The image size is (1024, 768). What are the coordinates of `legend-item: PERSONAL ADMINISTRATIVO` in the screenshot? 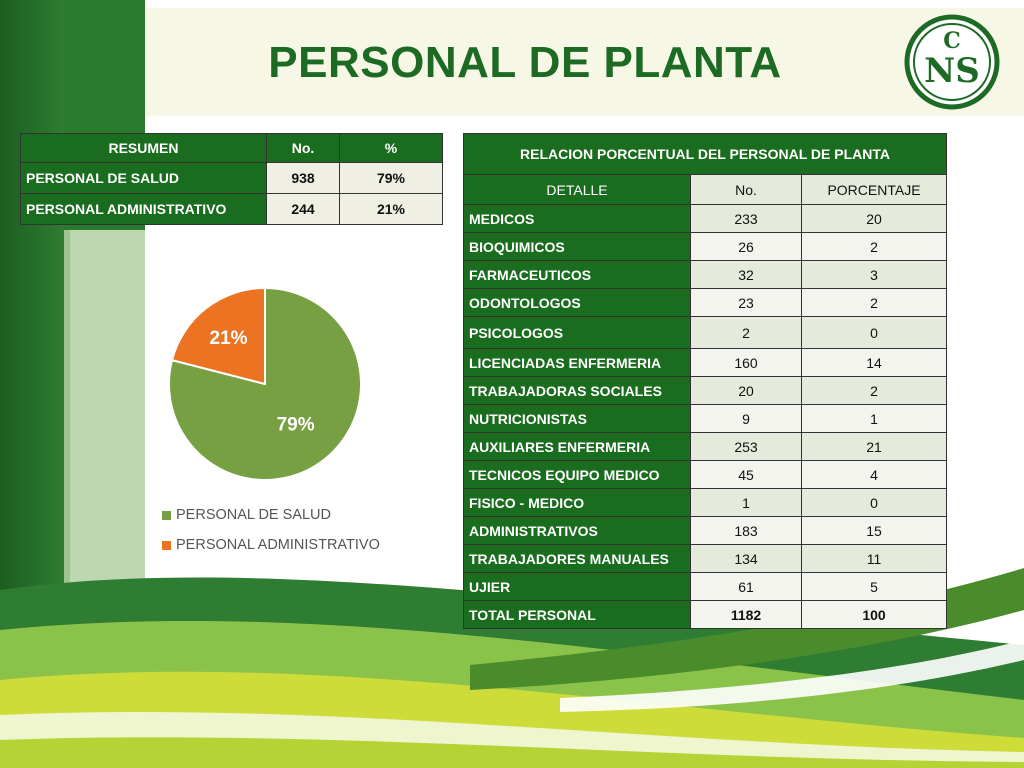 It's located at (271, 545).